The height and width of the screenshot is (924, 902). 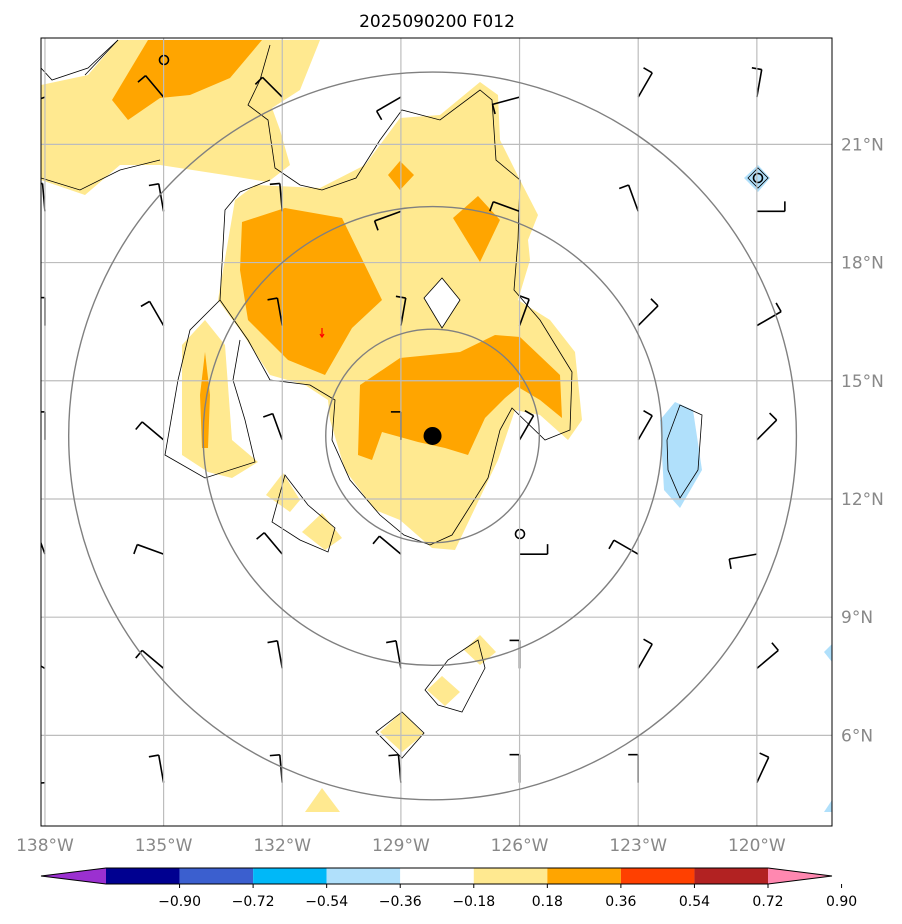 I want to click on x-tick-label: 132°W, so click(x=282, y=846).